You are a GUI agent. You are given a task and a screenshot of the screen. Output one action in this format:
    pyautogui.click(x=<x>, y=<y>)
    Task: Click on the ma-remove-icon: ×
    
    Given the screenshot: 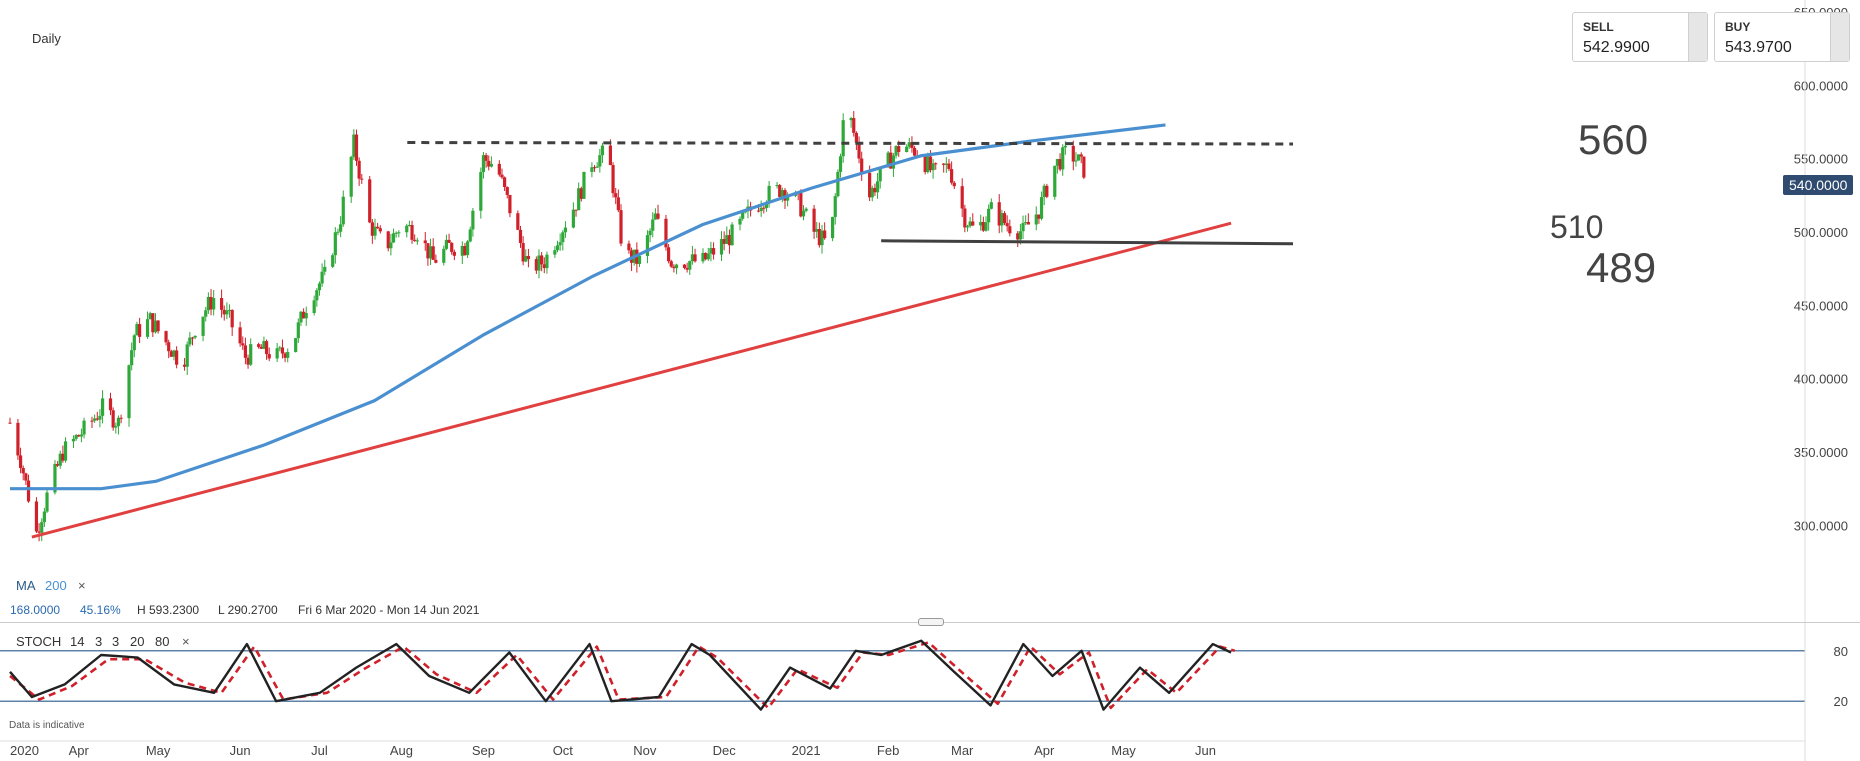 What is the action you would take?
    pyautogui.click(x=82, y=585)
    